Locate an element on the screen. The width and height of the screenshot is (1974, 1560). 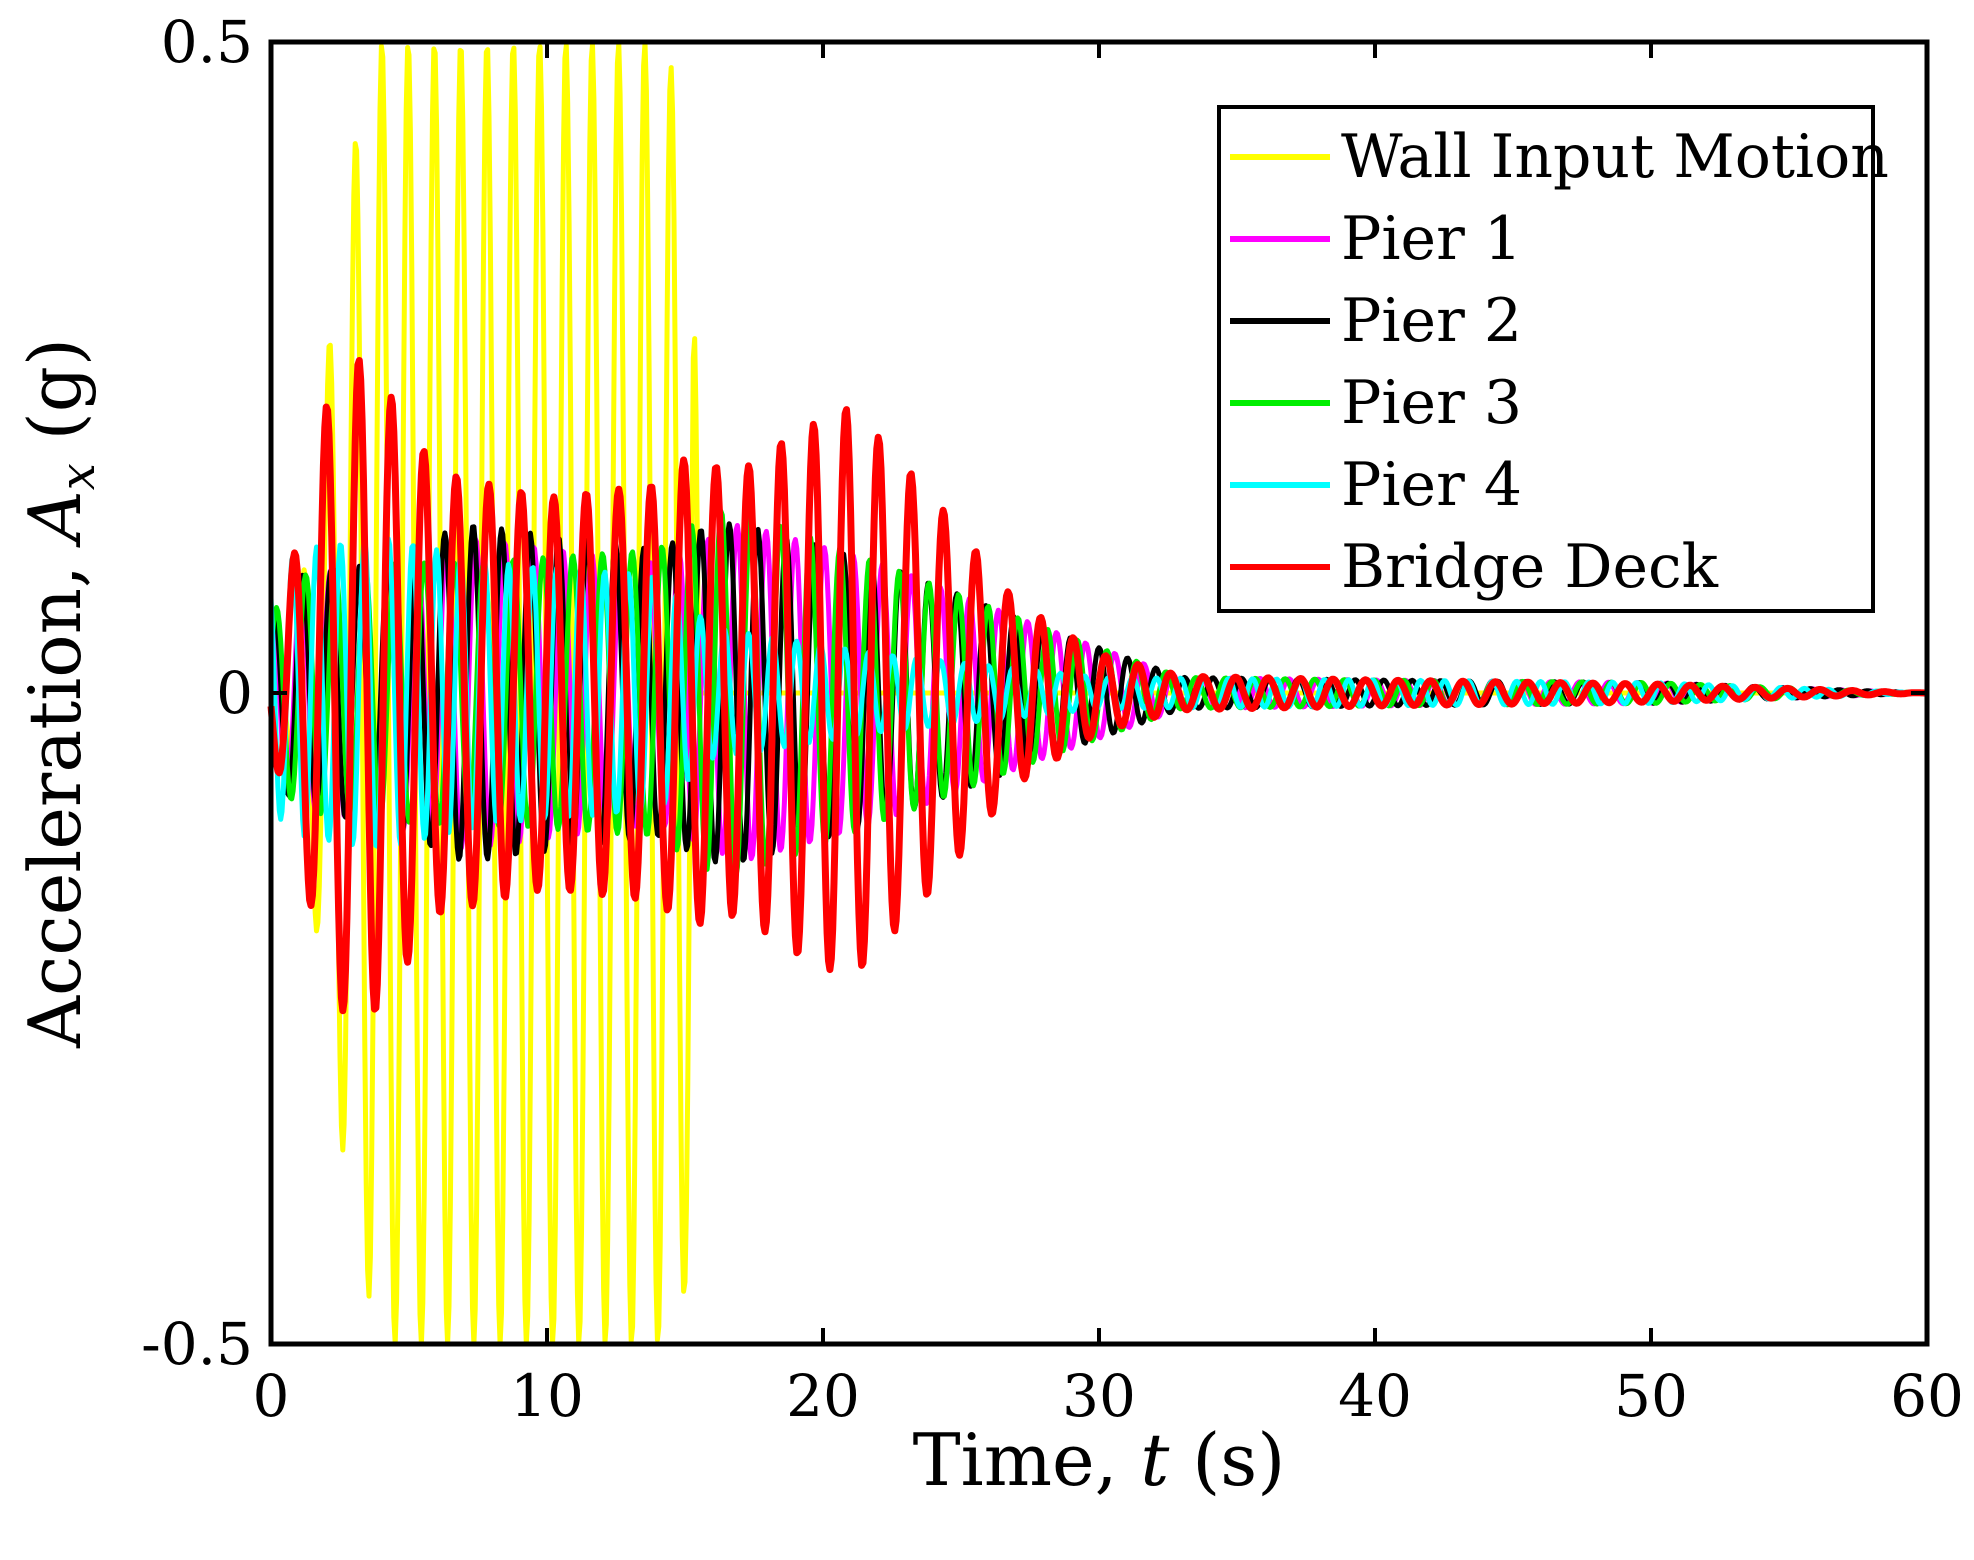
x-tick-label: 50 is located at coordinates (1651, 1396).